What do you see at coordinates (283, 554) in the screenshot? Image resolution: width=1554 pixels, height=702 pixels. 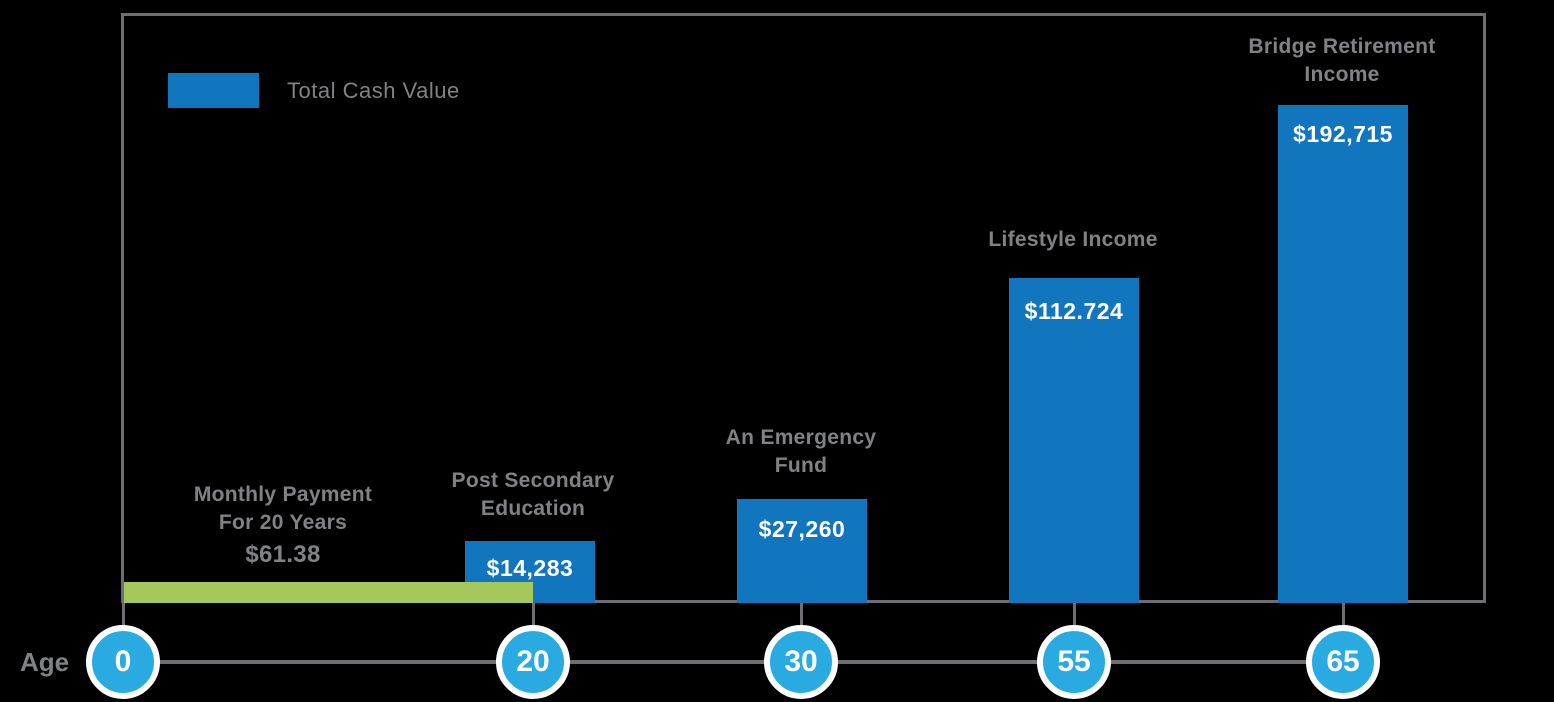 I see `value-monthly-payment: $61.38` at bounding box center [283, 554].